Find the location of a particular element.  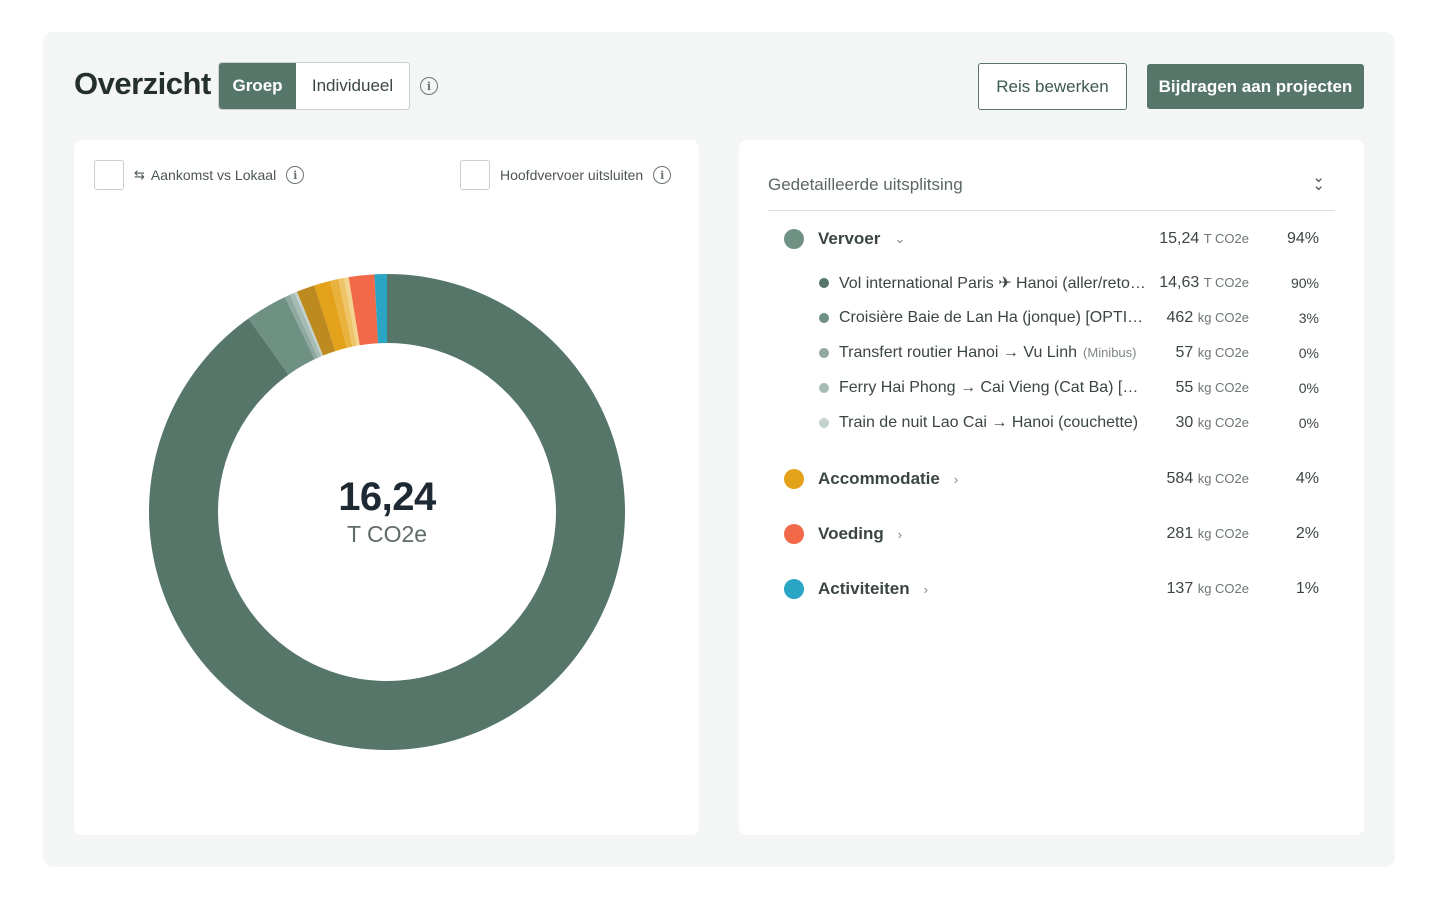

category-value: 137 kg CO2e is located at coordinates (1207, 588).